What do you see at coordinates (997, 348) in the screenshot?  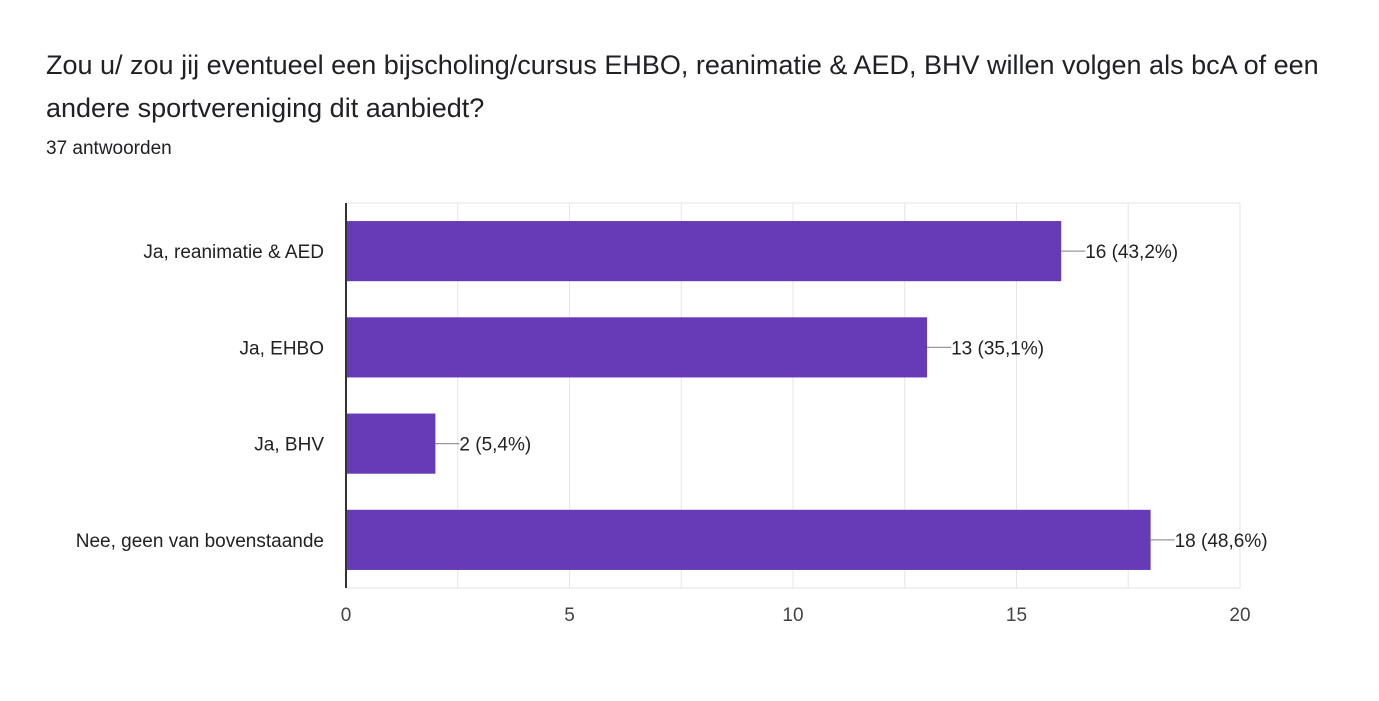 I see `data-label: 13 (35,1%)` at bounding box center [997, 348].